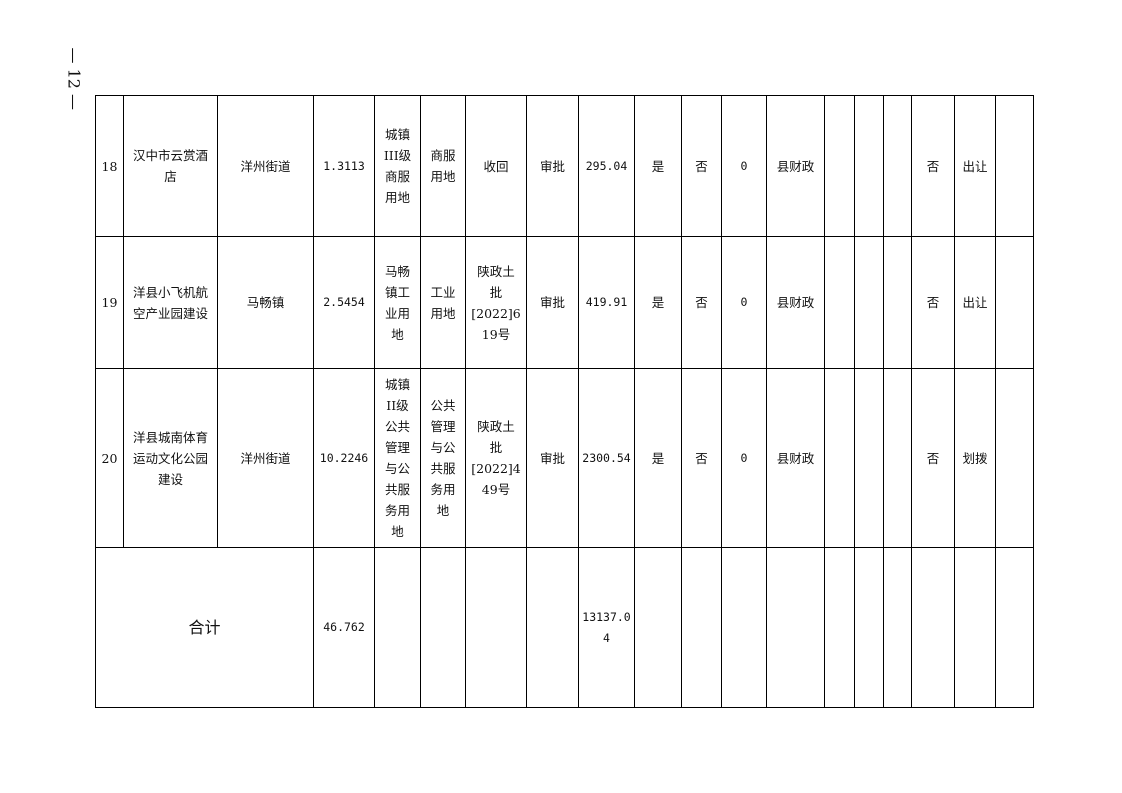  I want to click on cell-location: 马畅镇, so click(265, 302).